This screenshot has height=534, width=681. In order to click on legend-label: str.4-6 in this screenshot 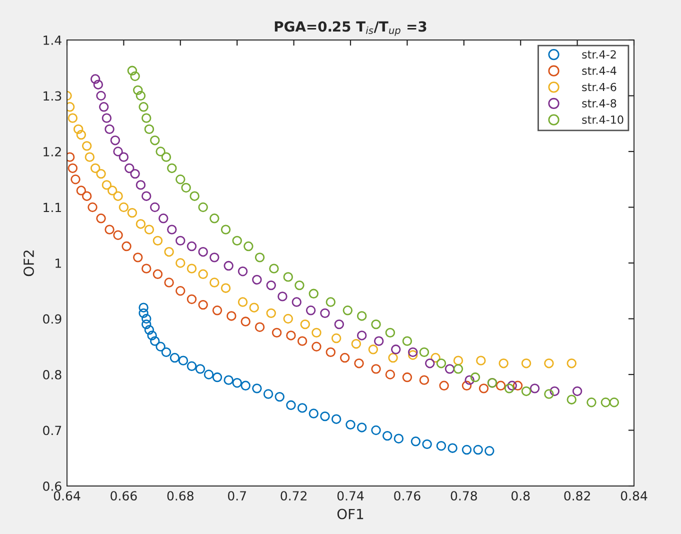, I will do `click(599, 87)`.